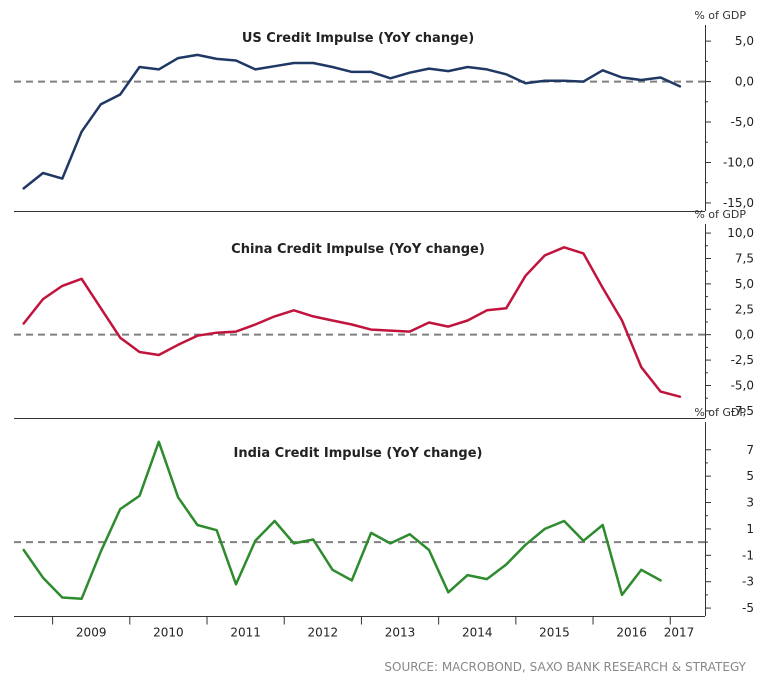  I want to click on india-unit-label: % of GDP, so click(720, 412).